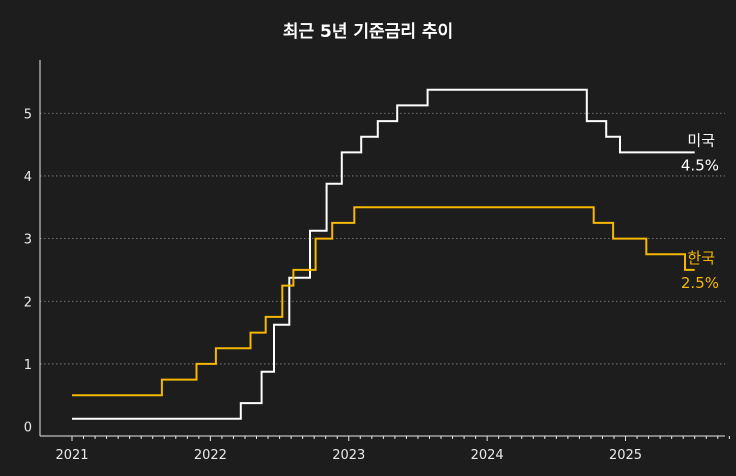 This screenshot has width=736, height=476. What do you see at coordinates (28, 240) in the screenshot?
I see `y-tick-label: 3` at bounding box center [28, 240].